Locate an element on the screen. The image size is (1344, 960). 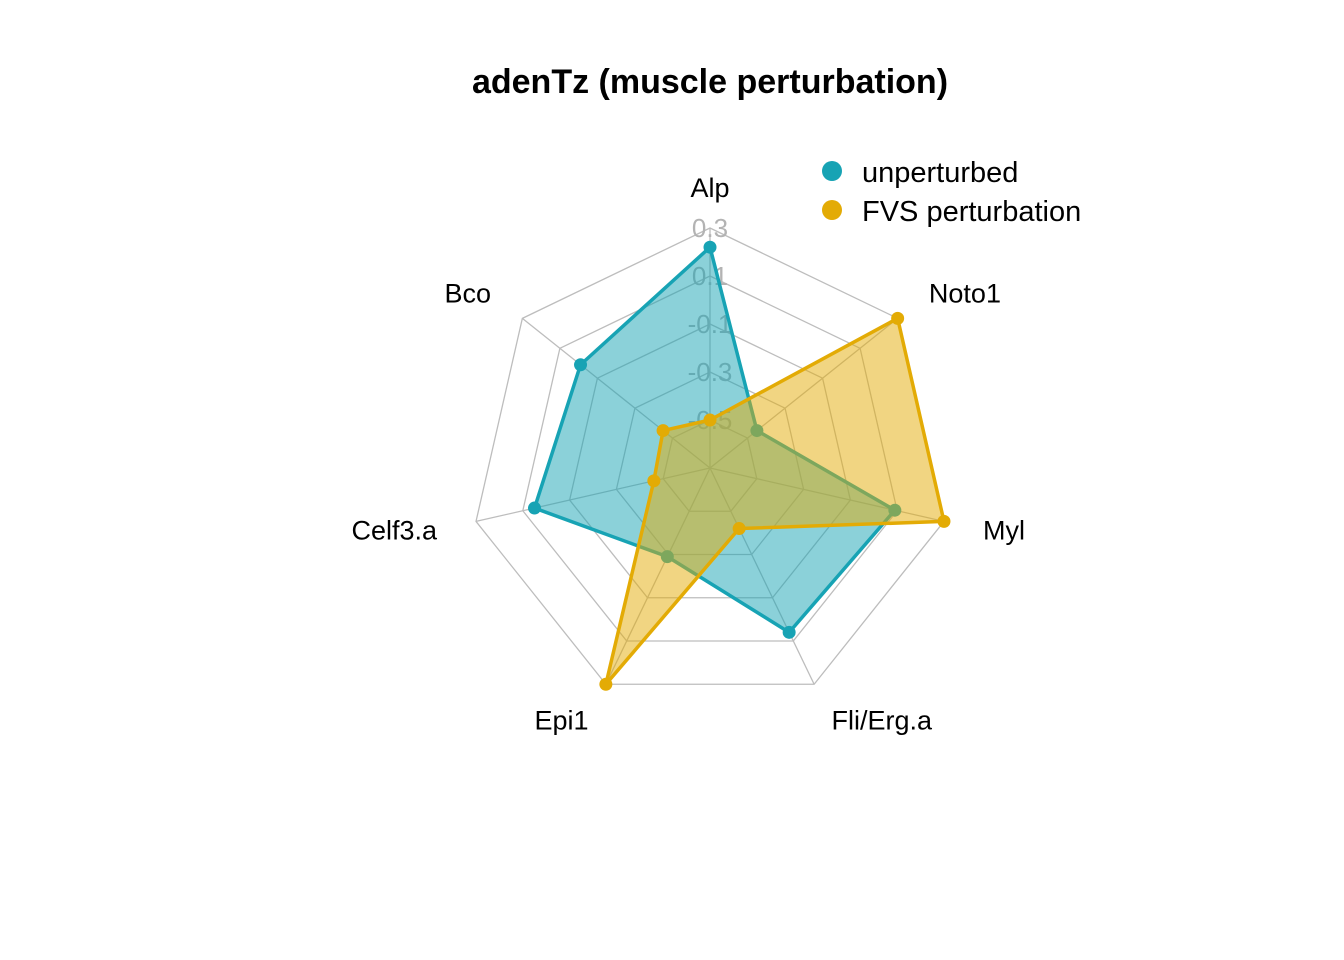
legend: unperturbed FVS perturbation is located at coordinates (951, 192).